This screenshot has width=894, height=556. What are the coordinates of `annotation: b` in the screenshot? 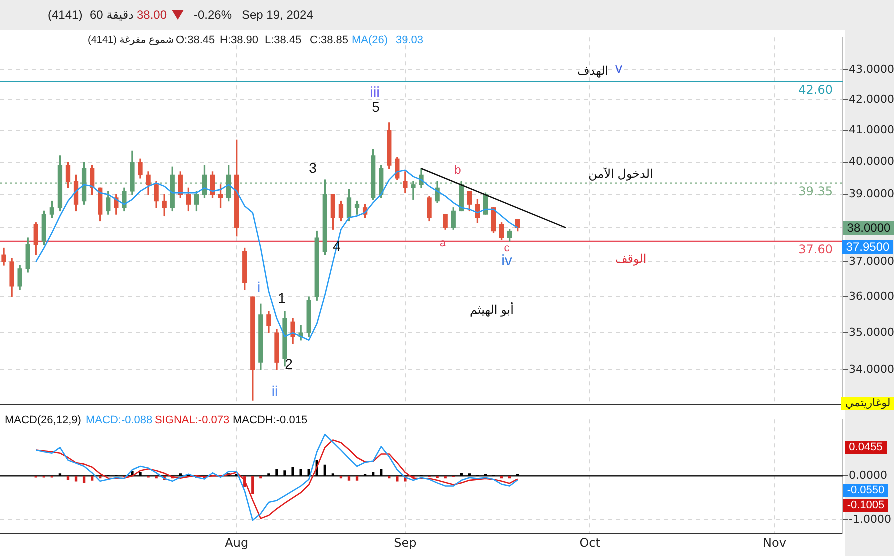 It's located at (458, 170).